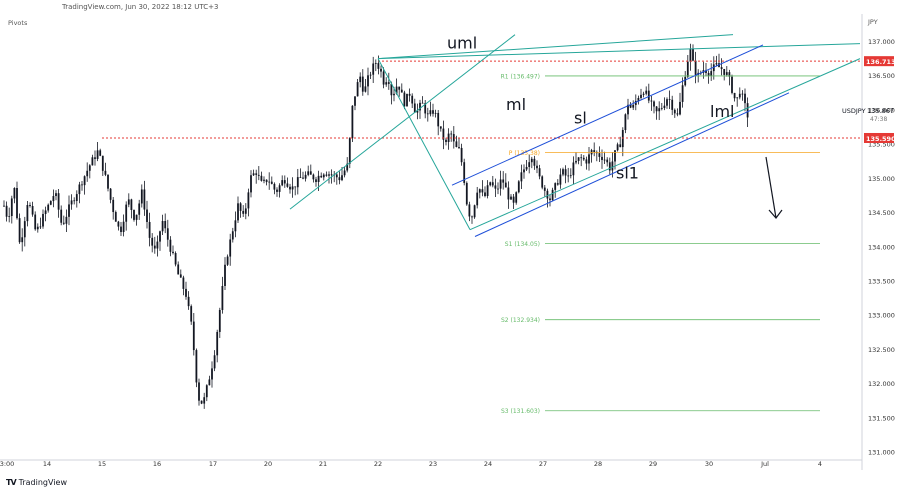 This screenshot has width=900, height=492. Describe the element at coordinates (627, 172) in the screenshot. I see `annotation-sl1: sl1` at that location.